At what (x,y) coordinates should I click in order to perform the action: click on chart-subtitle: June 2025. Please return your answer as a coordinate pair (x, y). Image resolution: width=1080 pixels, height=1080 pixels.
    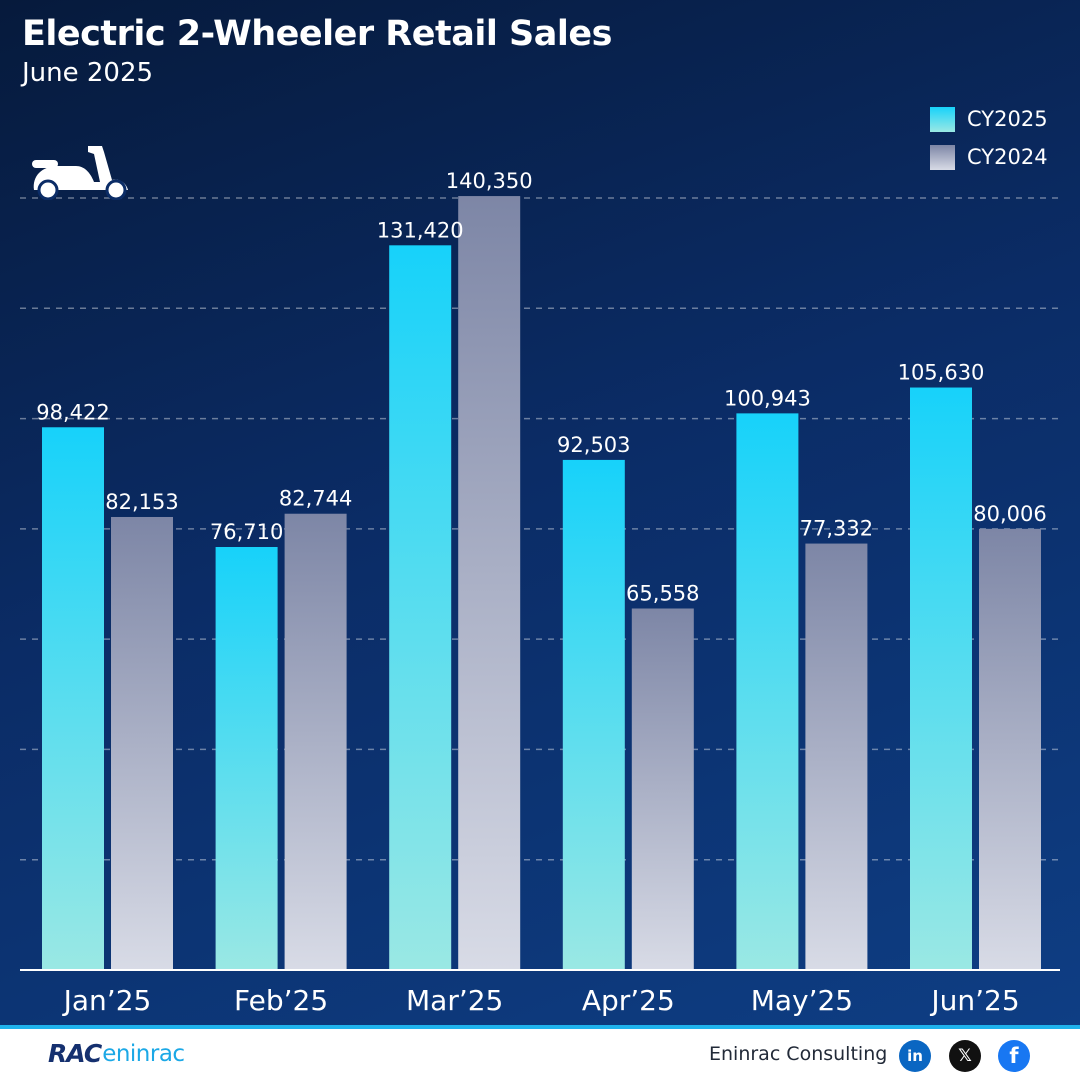
    Looking at the image, I should click on (88, 73).